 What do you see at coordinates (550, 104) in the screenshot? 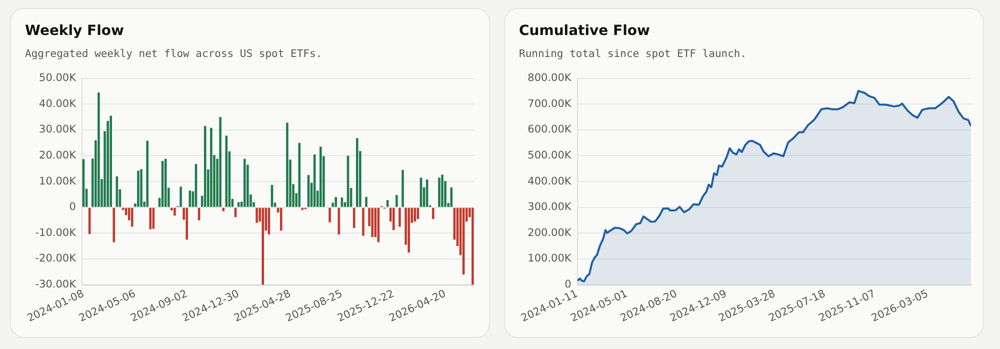
I see `y-tick-label: 700.00K` at bounding box center [550, 104].